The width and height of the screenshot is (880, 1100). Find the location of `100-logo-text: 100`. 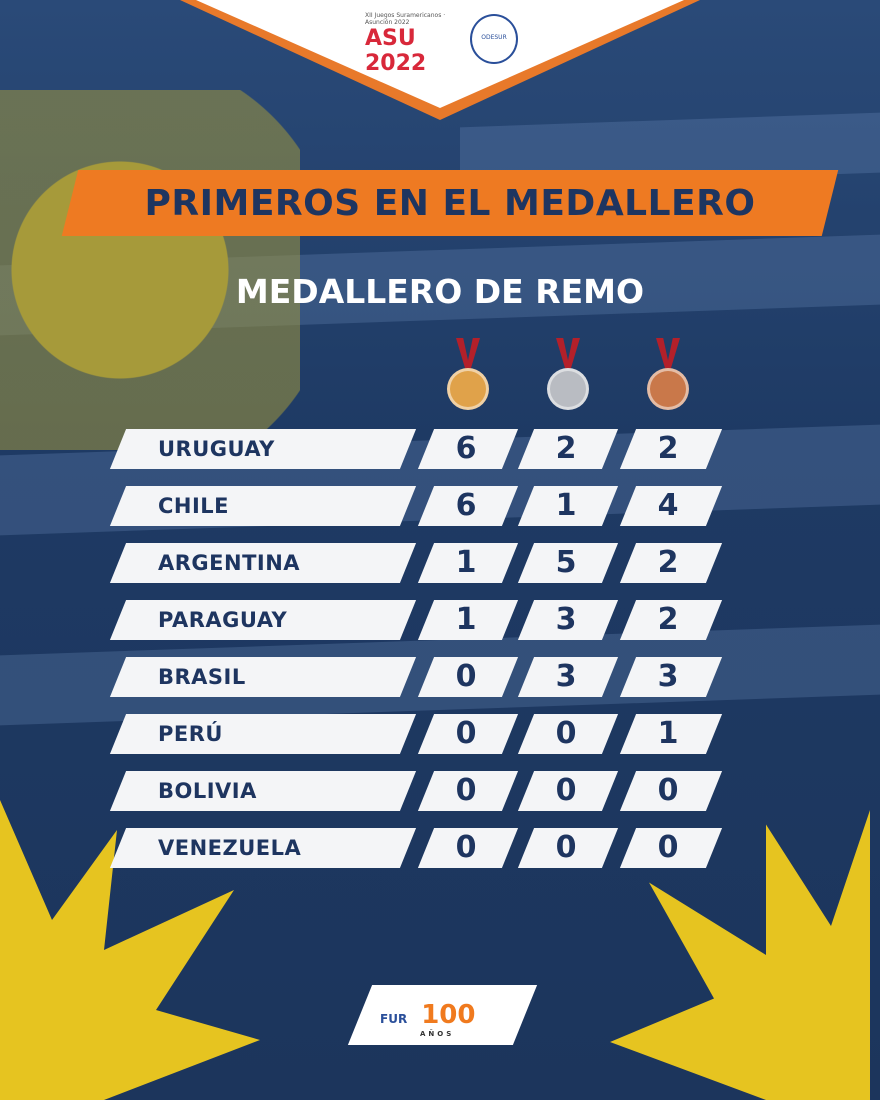

100-logo-text: 100 is located at coordinates (448, 1015).